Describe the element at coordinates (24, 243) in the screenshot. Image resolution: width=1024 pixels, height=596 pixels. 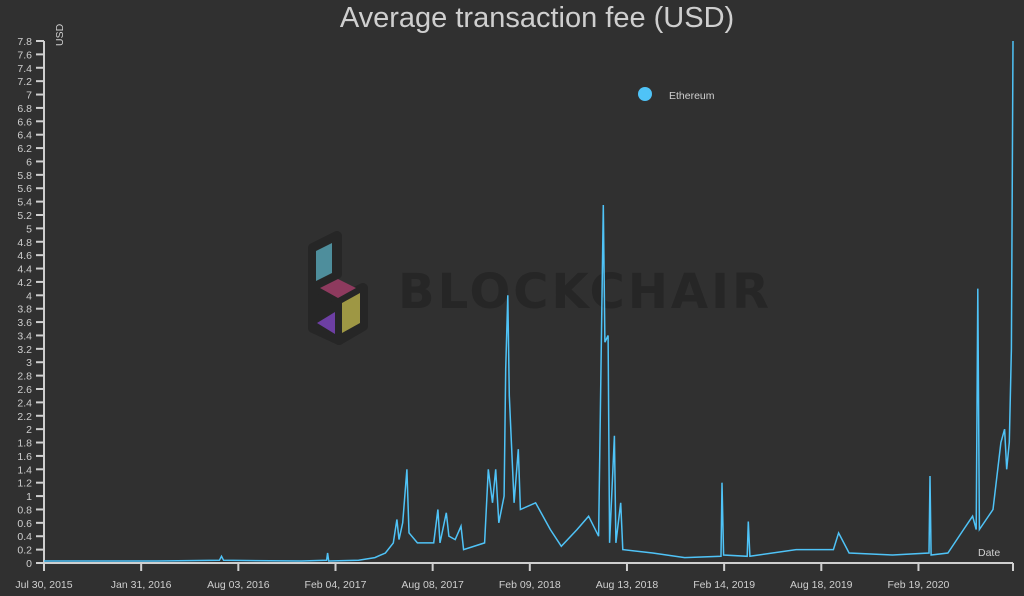
I see `y-tick-label: 4.8` at that location.